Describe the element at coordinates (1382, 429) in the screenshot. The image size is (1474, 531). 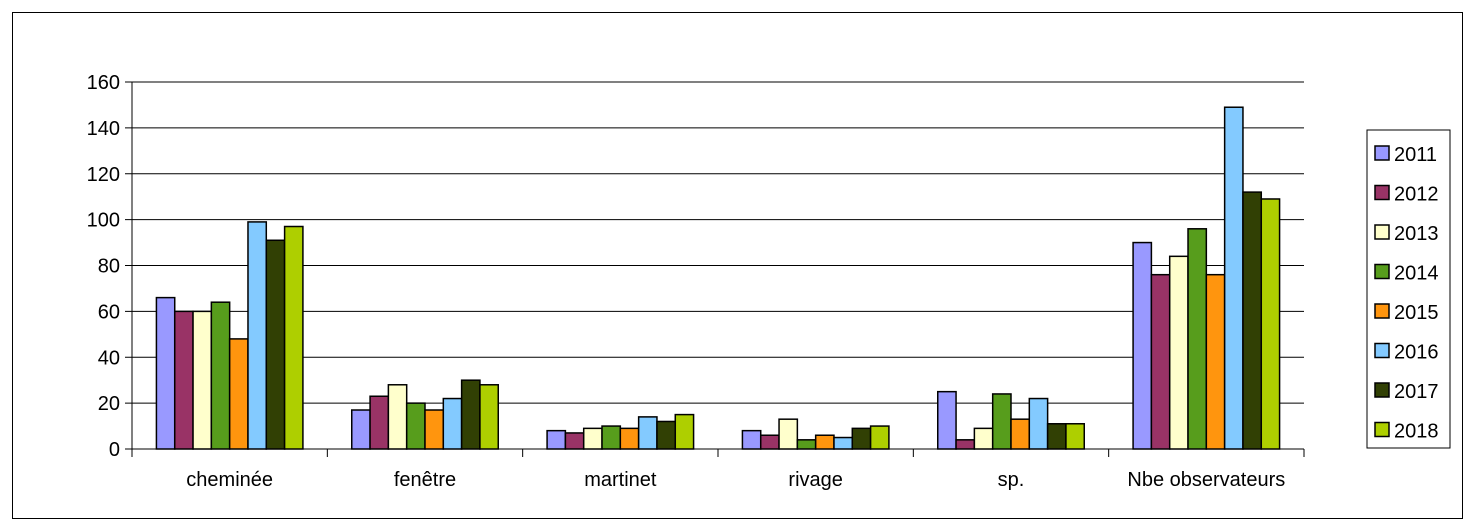
I see `legend-swatch-2018` at that location.